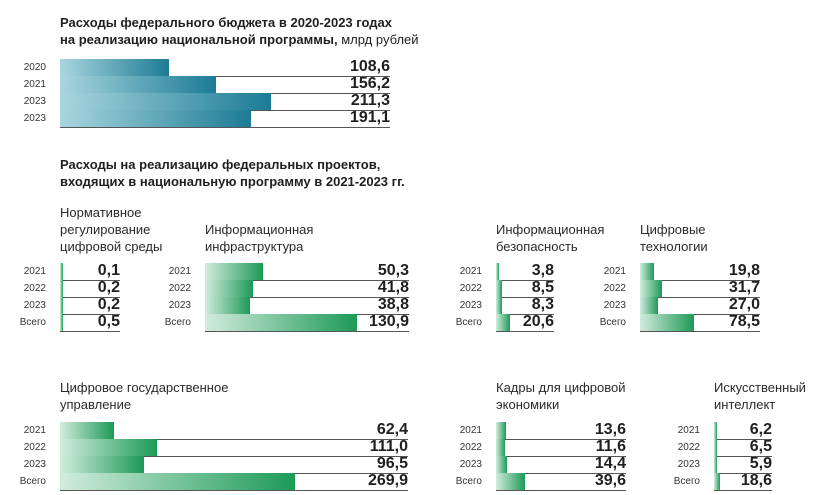 The image size is (840, 495). I want to click on value-label: 191,1, so click(369, 117).